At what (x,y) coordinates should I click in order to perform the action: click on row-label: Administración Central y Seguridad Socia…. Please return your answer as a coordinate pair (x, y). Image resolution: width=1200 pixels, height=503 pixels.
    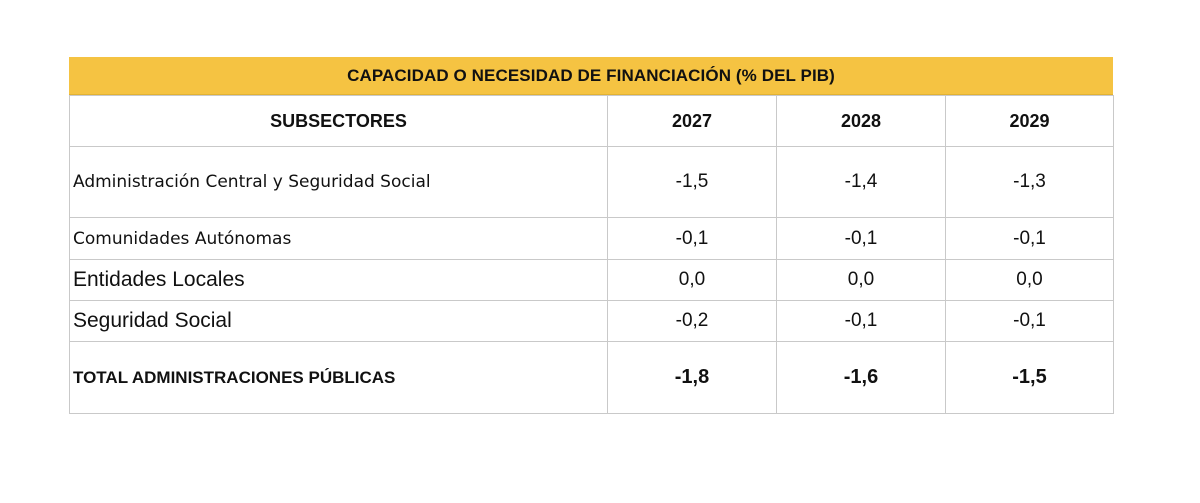
    Looking at the image, I should click on (338, 182).